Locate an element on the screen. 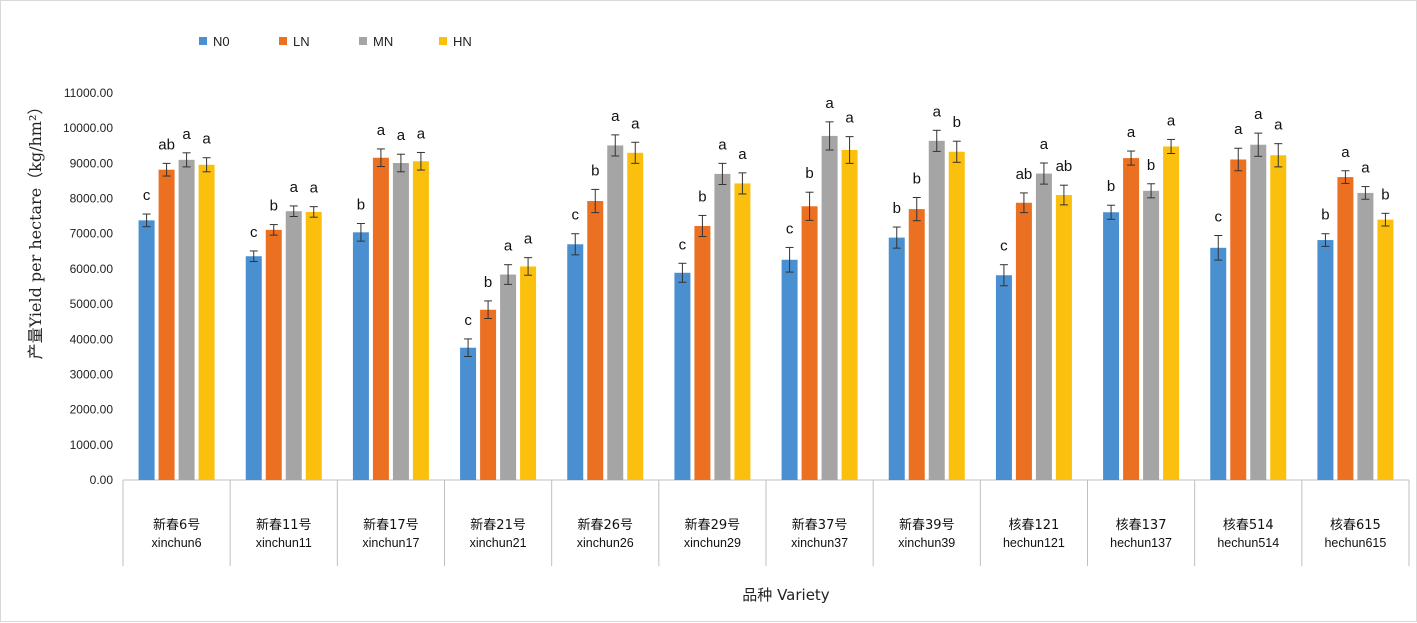  category-label-en: xinchun37 is located at coordinates (819, 543).